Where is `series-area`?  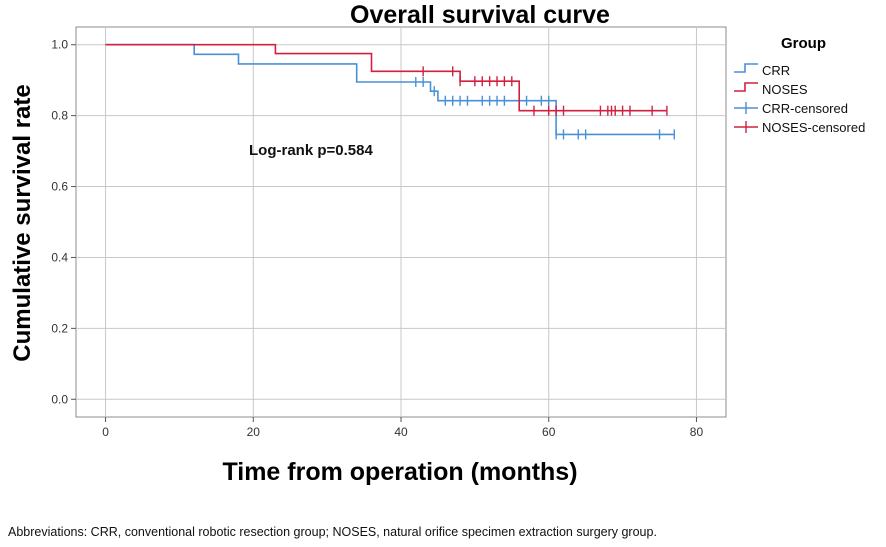 series-area is located at coordinates (390, 91).